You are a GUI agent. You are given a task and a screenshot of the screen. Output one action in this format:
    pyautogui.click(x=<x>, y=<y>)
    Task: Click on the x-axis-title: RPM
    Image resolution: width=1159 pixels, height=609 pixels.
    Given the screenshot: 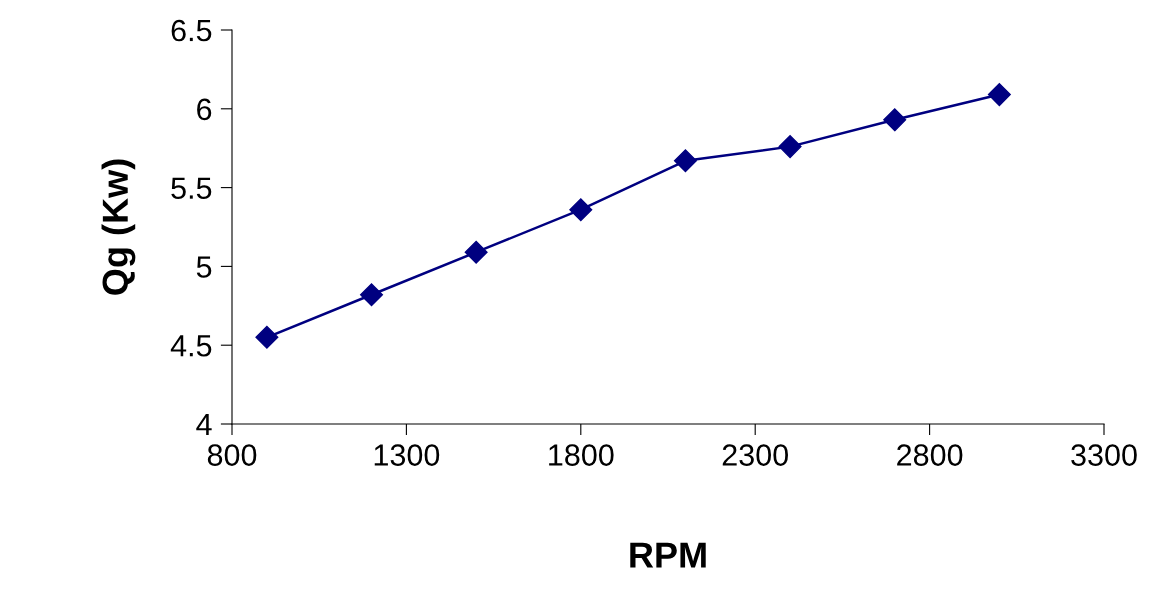 What is the action you would take?
    pyautogui.click(x=668, y=555)
    